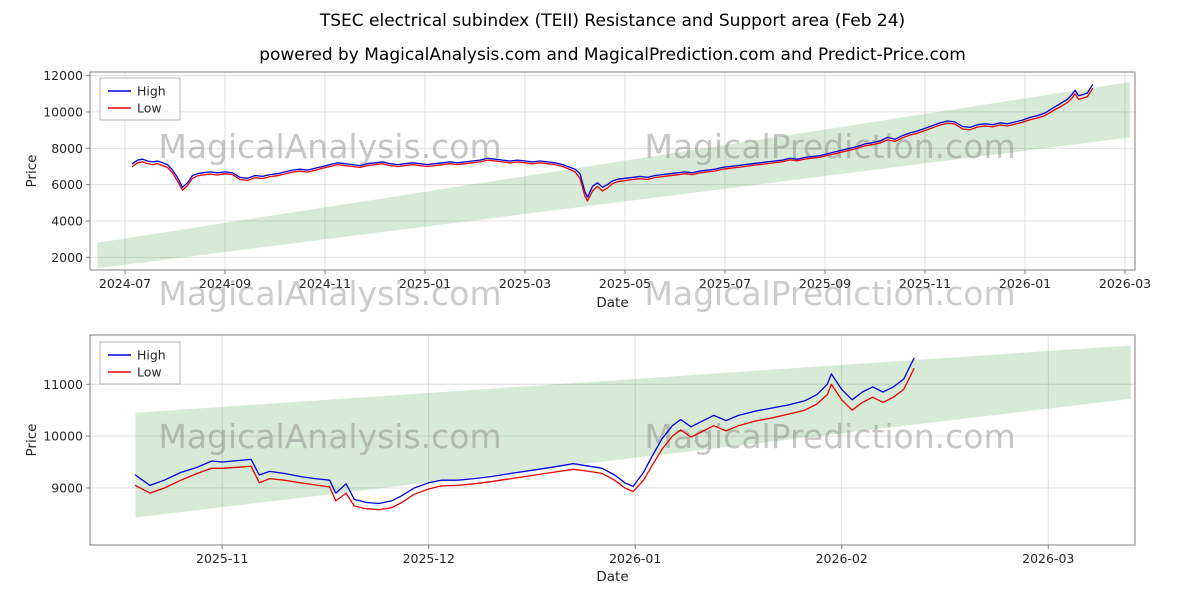 The width and height of the screenshot is (1200, 600). Describe the element at coordinates (63, 75) in the screenshot. I see `y-tick-label: 12000` at that location.